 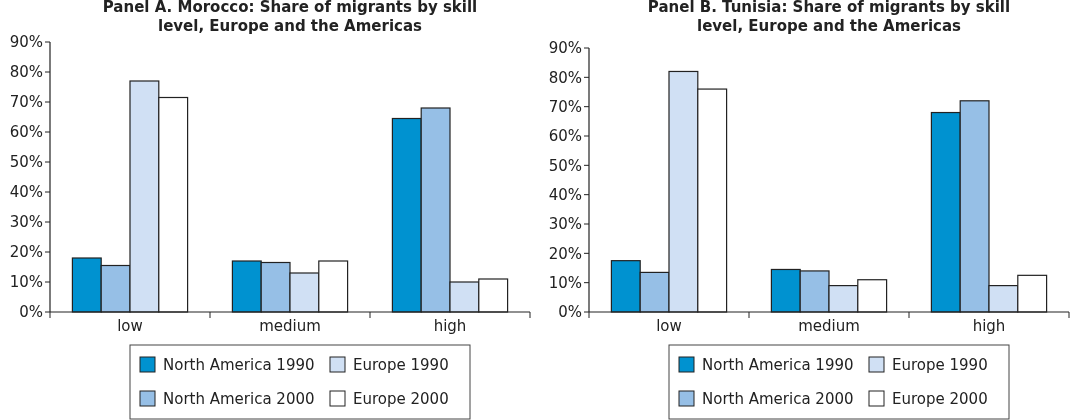 I want to click on chart-title: Panel B. Tunisia: Share of migrants by skill level, Europe and the Americas, so click(x=829, y=17).